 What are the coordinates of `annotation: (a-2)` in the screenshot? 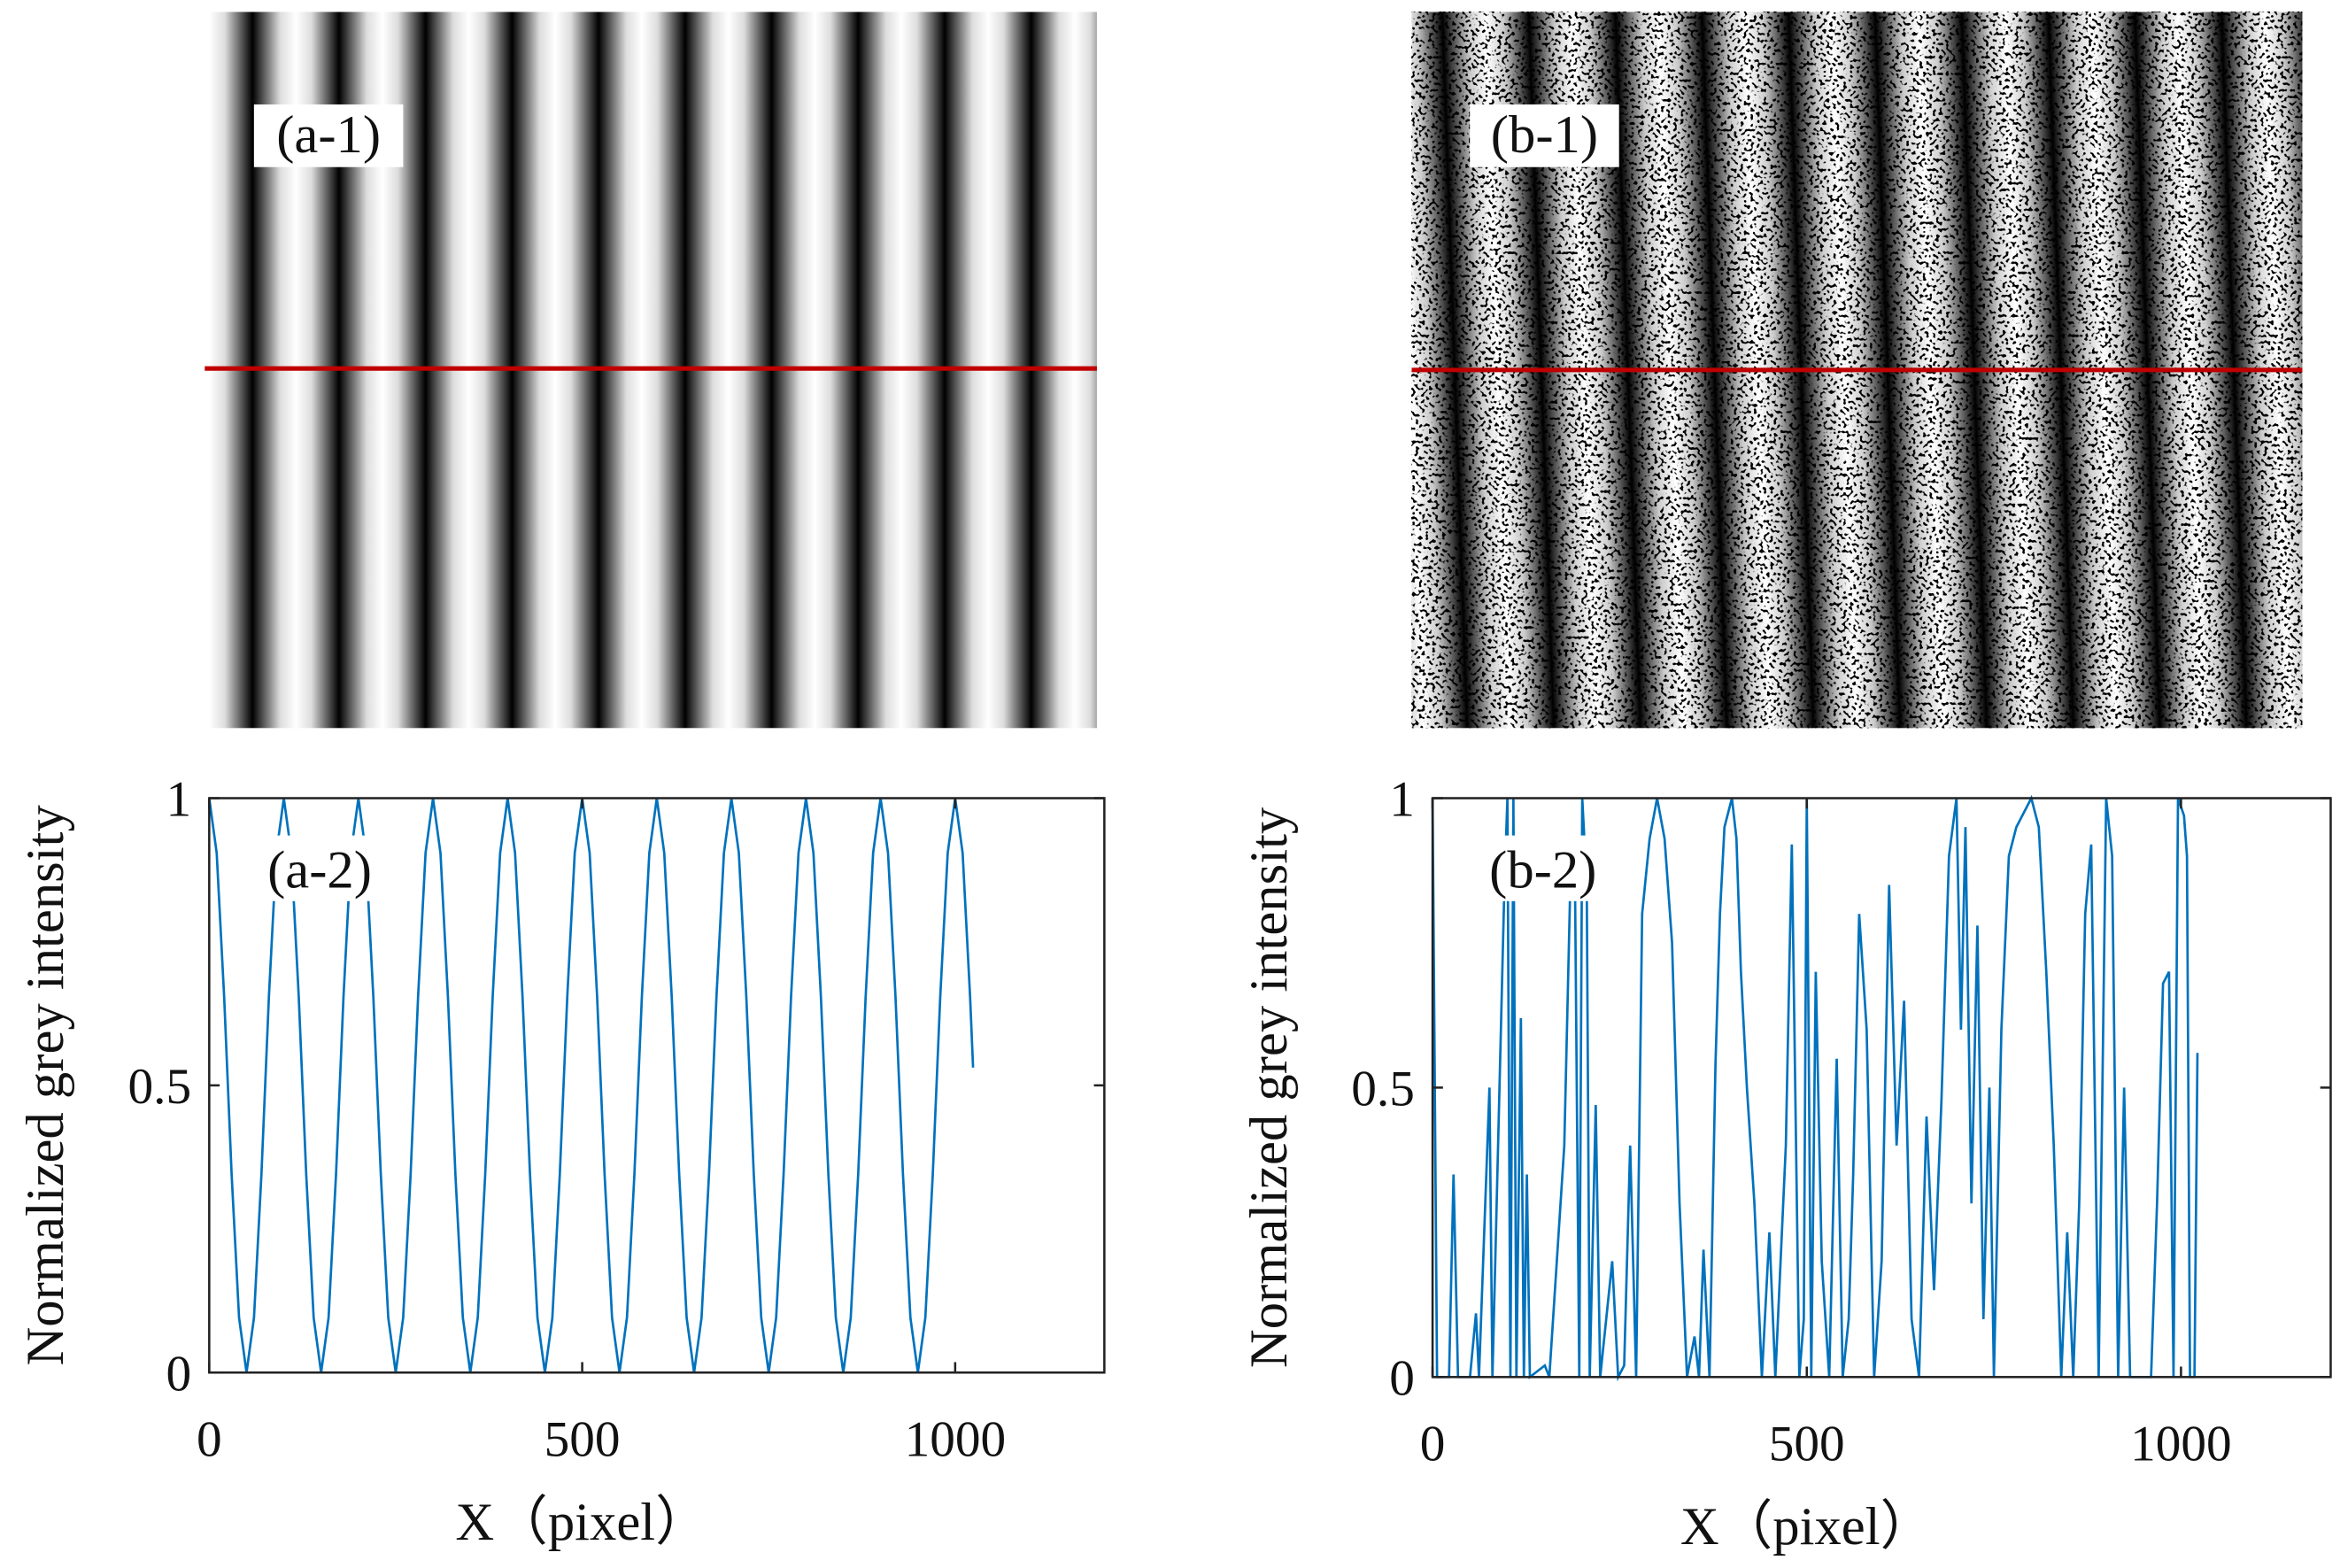 It's located at (319, 870).